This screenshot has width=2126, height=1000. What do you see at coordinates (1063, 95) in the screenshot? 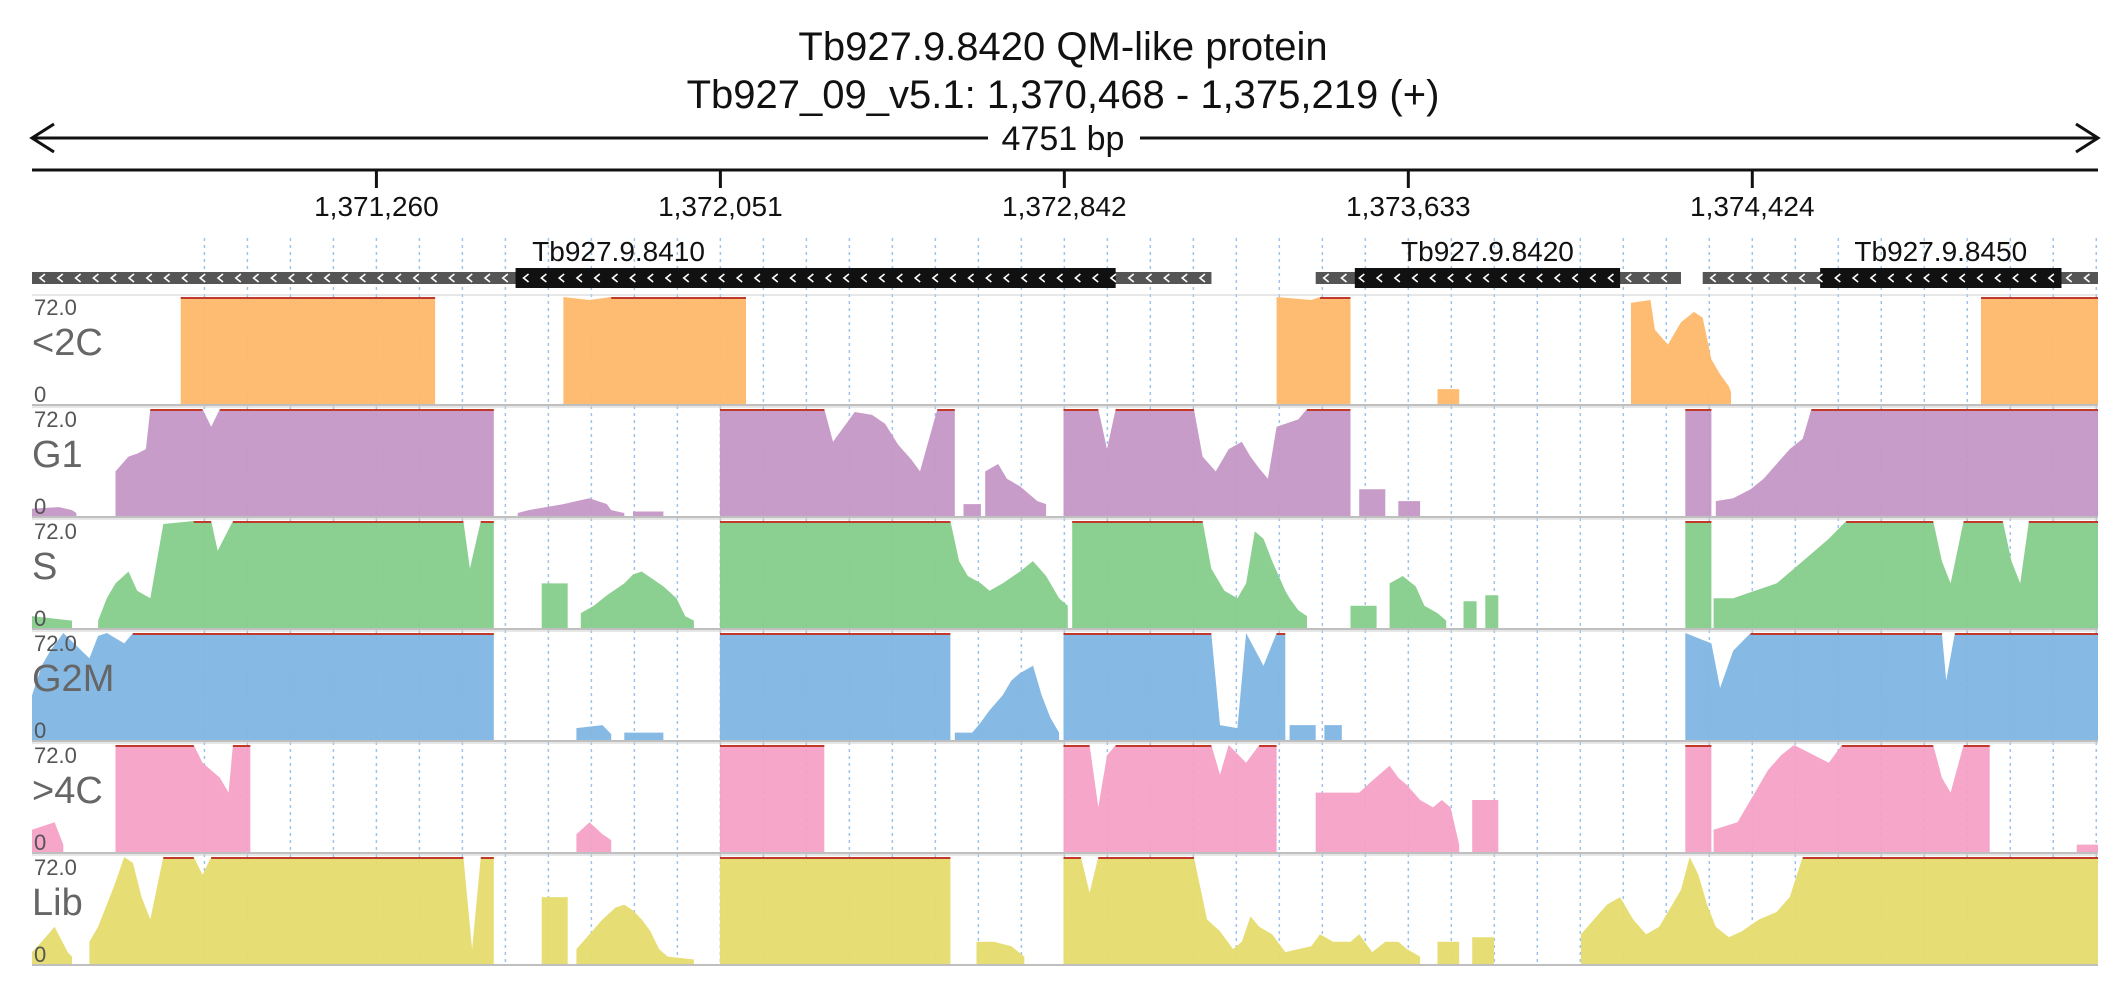
I see `figure-subtitle: Tb927_09_v5.1: 1,370,468 - 1,375,219 (+)` at bounding box center [1063, 95].